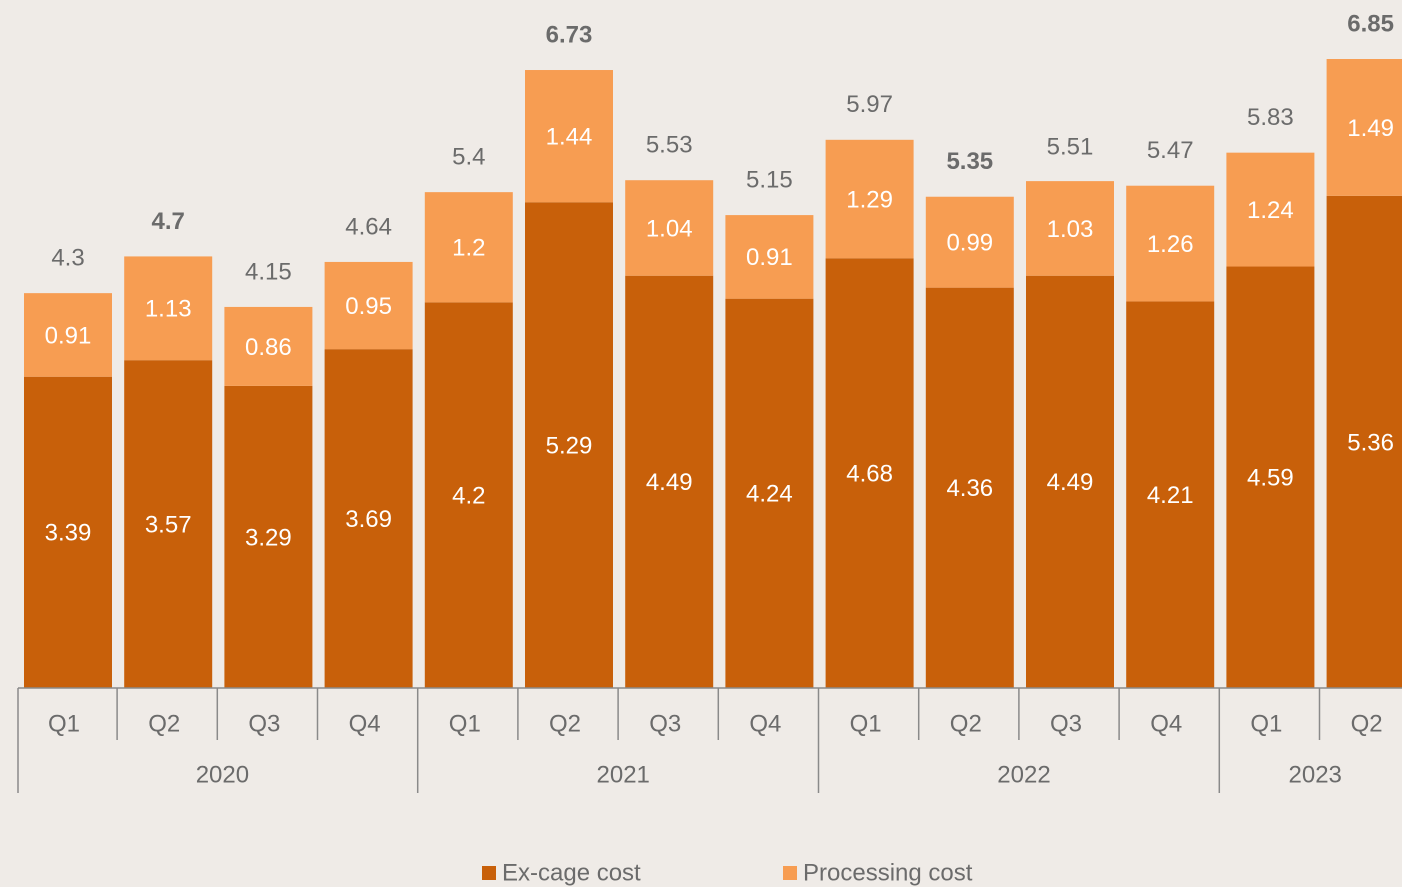 This screenshot has width=1402, height=887. I want to click on total-label: 5.53, so click(669, 145).